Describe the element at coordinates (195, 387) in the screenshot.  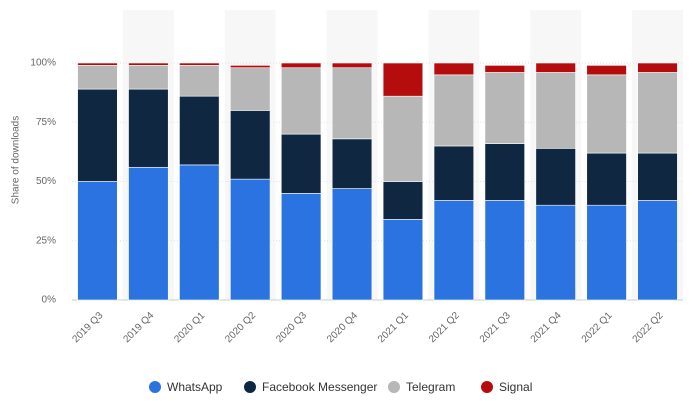
I see `legend-label: WhatsApp` at that location.